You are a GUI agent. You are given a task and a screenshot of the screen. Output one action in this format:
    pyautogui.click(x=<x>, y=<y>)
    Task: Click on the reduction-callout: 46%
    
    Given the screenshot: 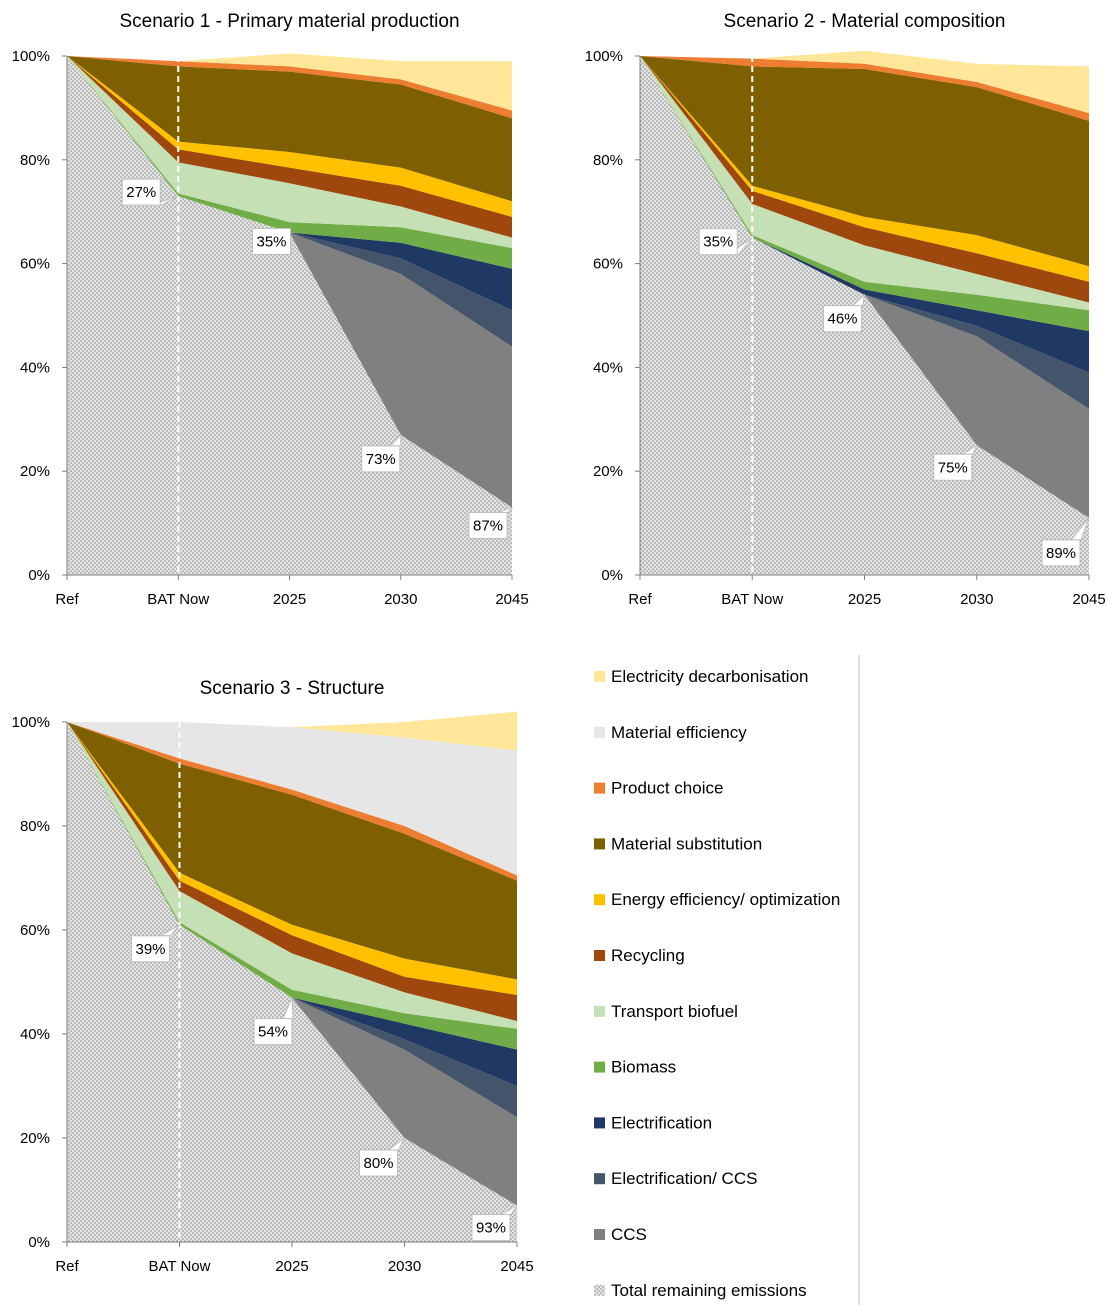 What is the action you would take?
    pyautogui.click(x=844, y=313)
    